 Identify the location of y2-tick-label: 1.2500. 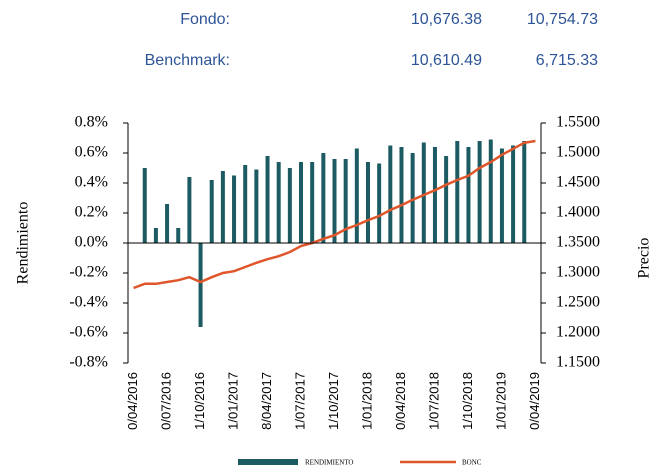
(578, 302).